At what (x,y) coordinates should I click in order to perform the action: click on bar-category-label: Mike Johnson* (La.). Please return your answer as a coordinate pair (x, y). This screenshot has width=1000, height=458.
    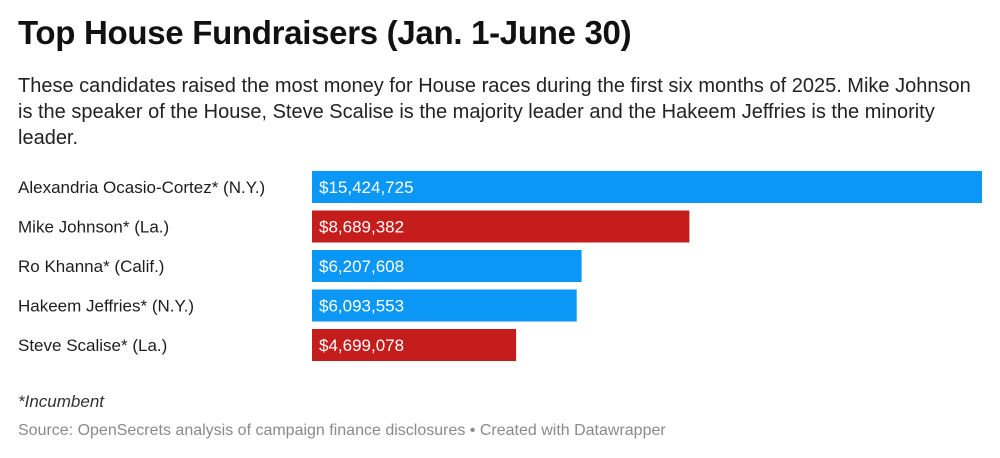
    Looking at the image, I should click on (93, 227).